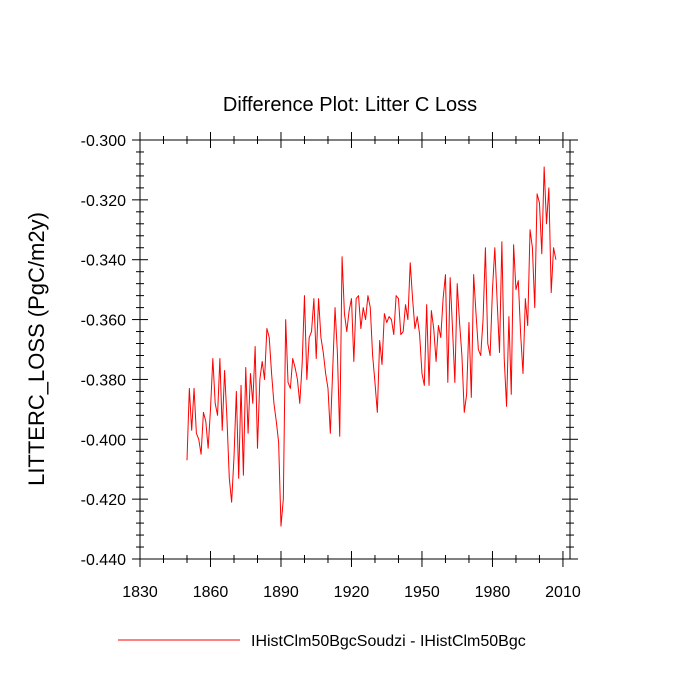 The height and width of the screenshot is (700, 700). Describe the element at coordinates (103, 261) in the screenshot. I see `y-tick-label: -0.340` at that location.